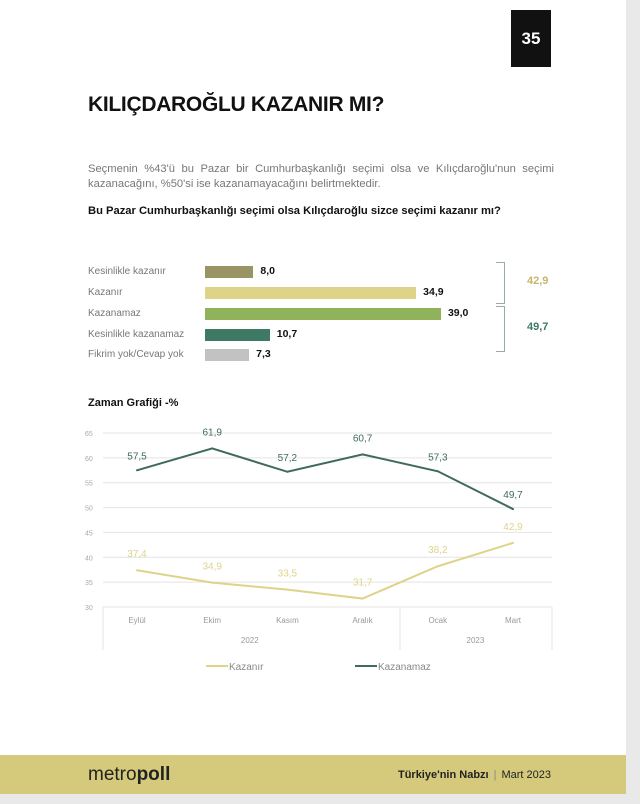  Describe the element at coordinates (212, 620) in the screenshot. I see `x-tick-label: Ekim` at that location.